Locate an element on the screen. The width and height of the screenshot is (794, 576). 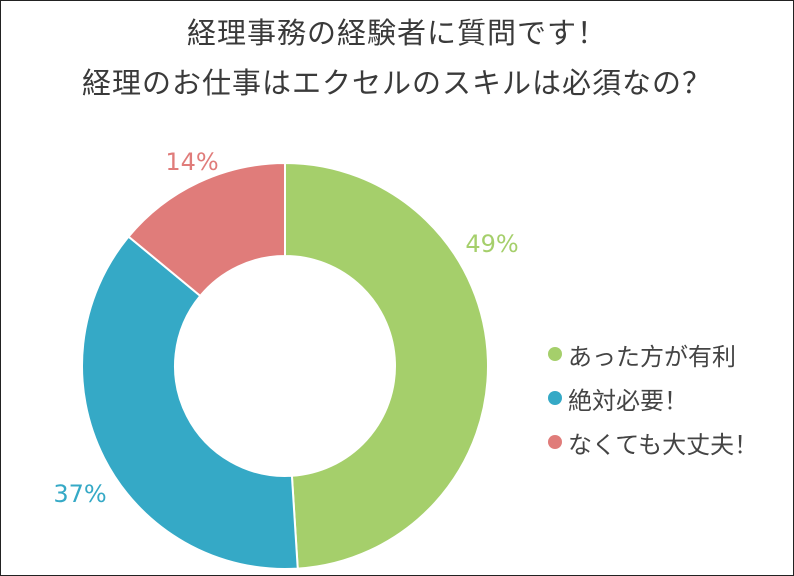
legend-item-not-needed: なくても大丈夫！ is located at coordinates (653, 442).